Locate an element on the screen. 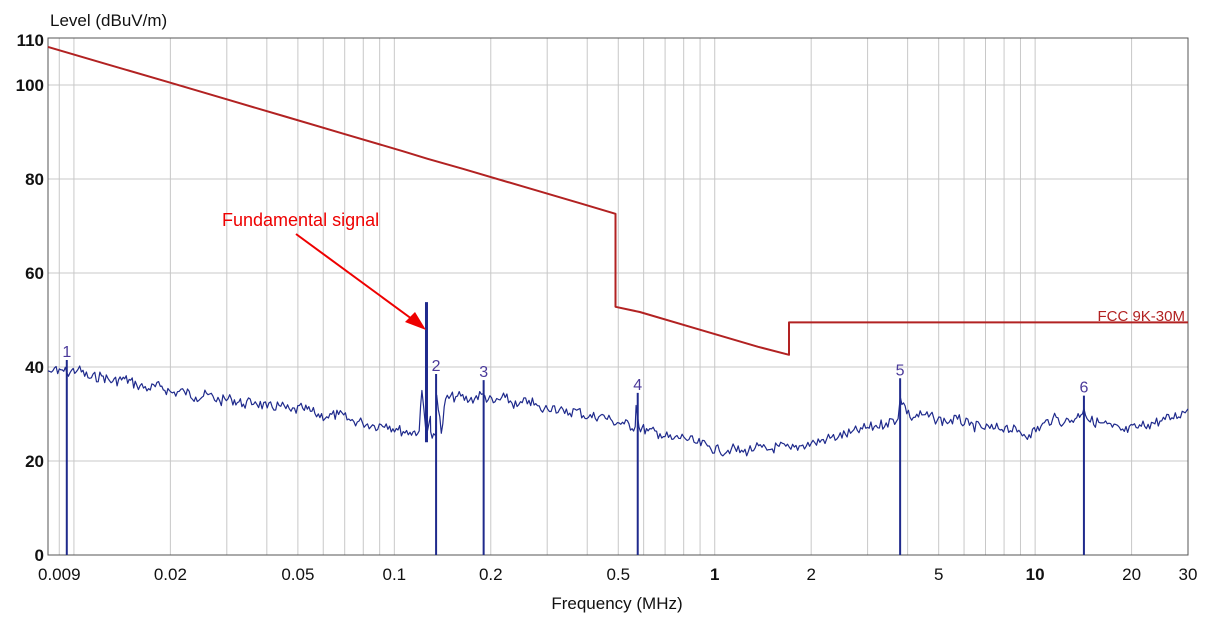 The image size is (1223, 617). y-tick-labels: 0 20 40 60 80 100 110 is located at coordinates (30, 298).